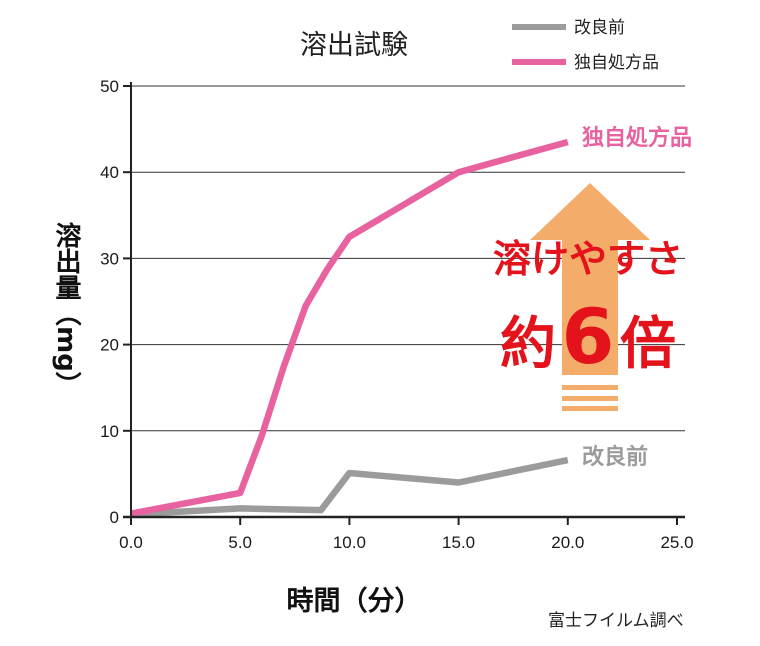  Describe the element at coordinates (585, 45) in the screenshot. I see `legend: 改良前 独自処方品` at that location.